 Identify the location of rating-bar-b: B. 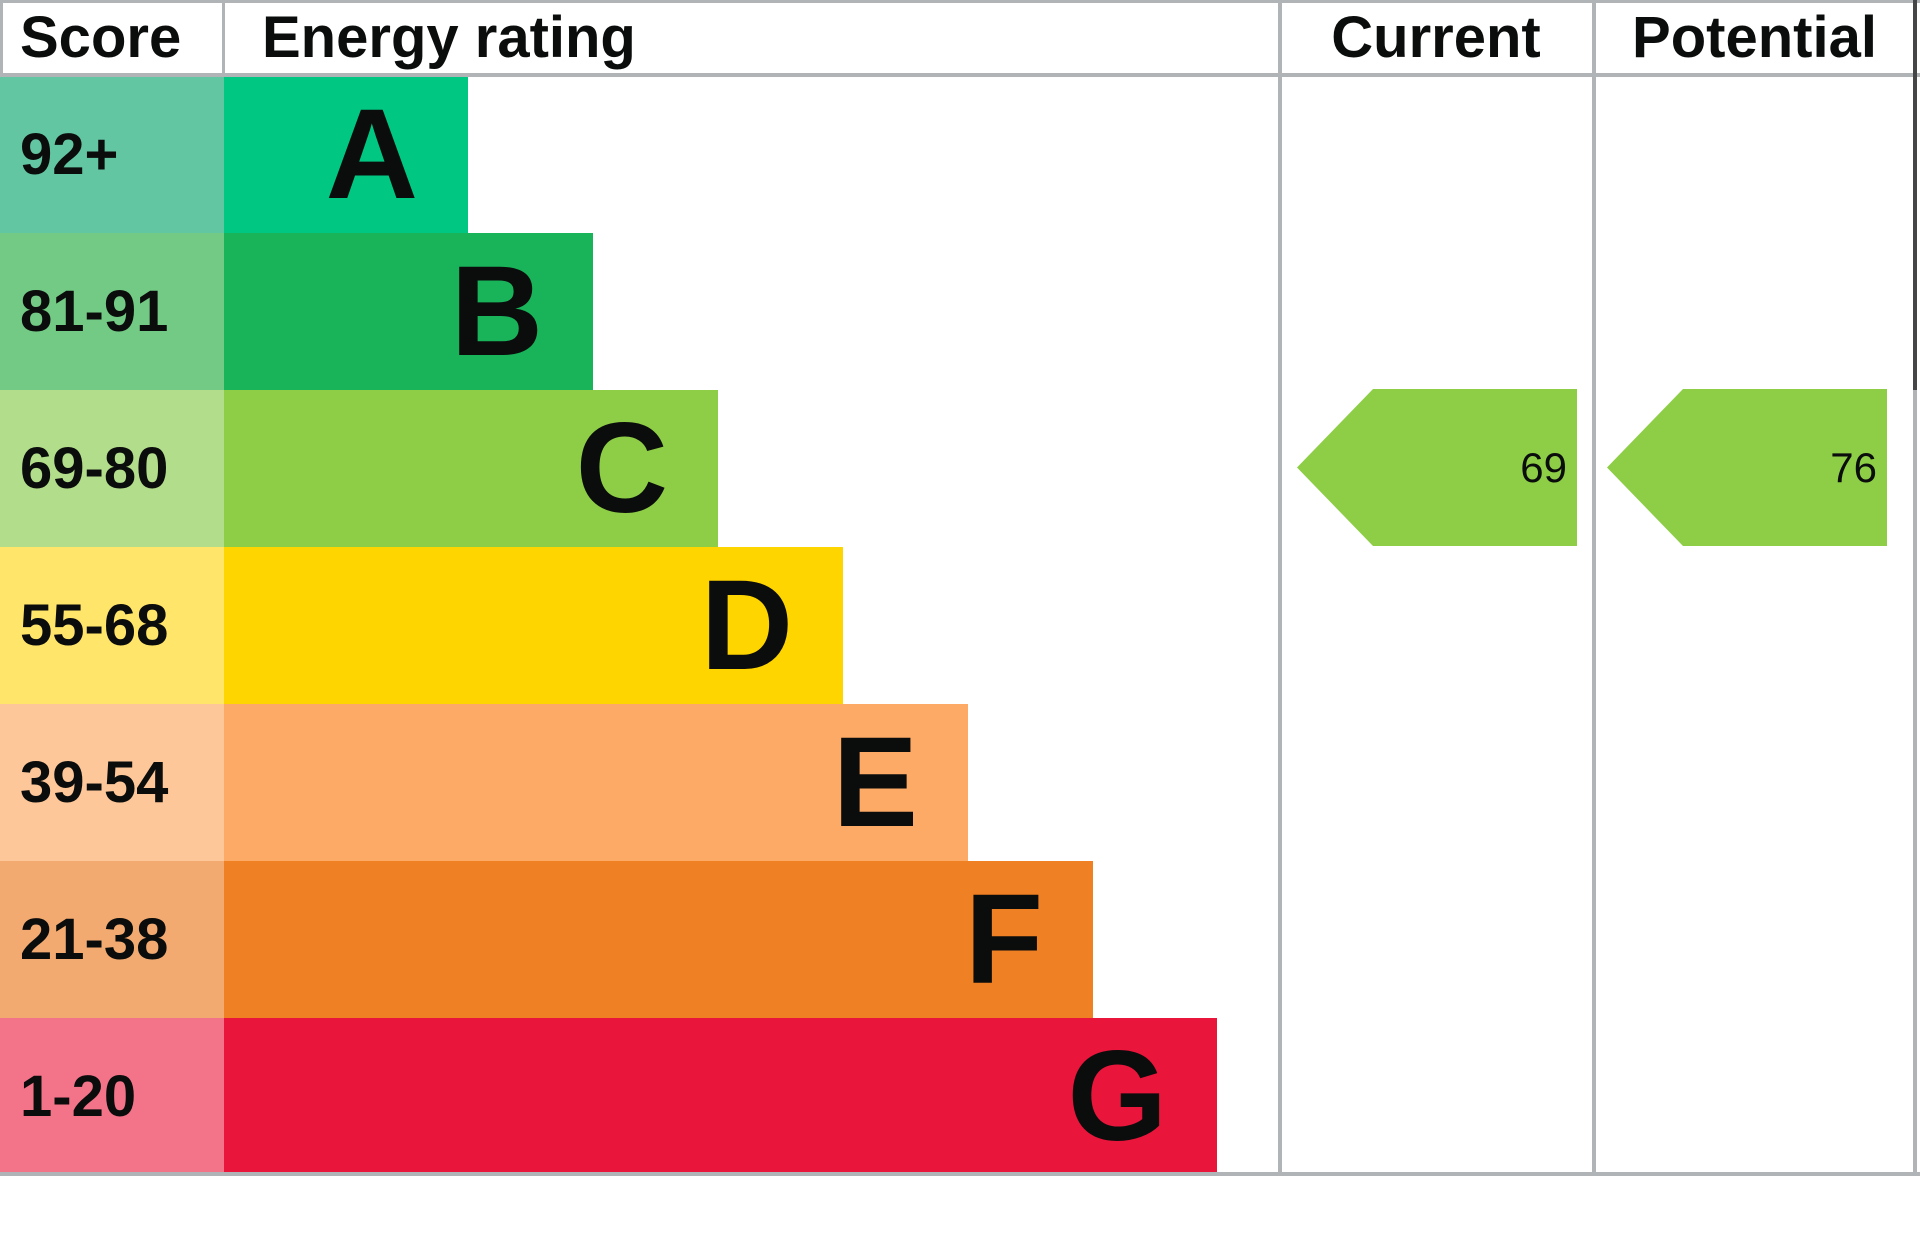
(408, 311).